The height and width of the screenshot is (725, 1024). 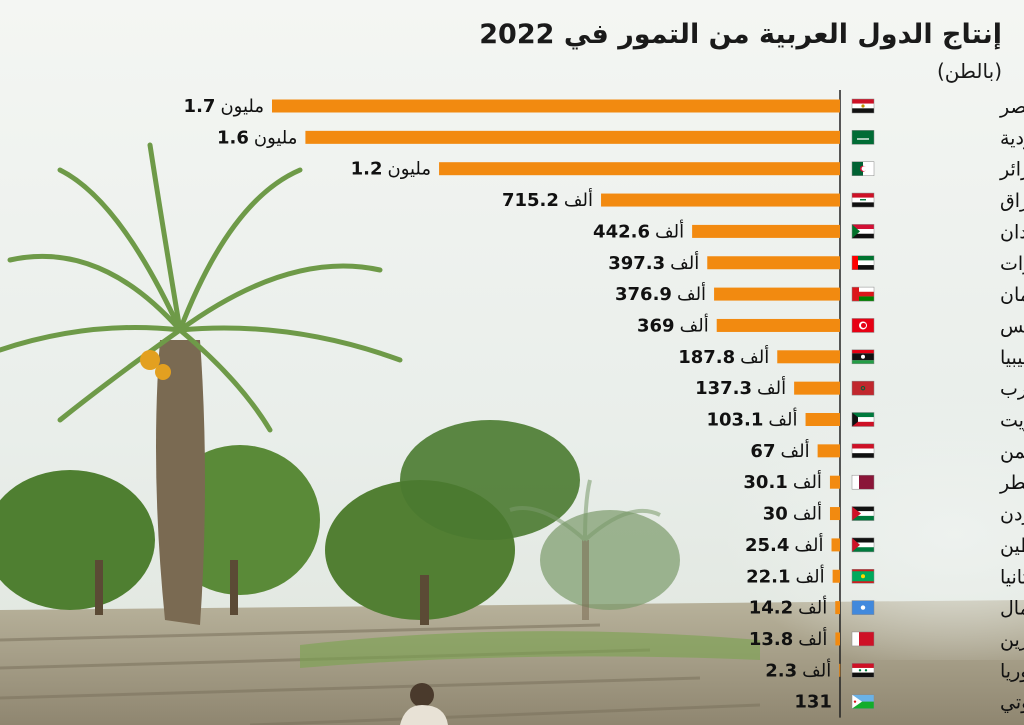 I want to click on kuwait-flag-icon, so click(x=863, y=419).